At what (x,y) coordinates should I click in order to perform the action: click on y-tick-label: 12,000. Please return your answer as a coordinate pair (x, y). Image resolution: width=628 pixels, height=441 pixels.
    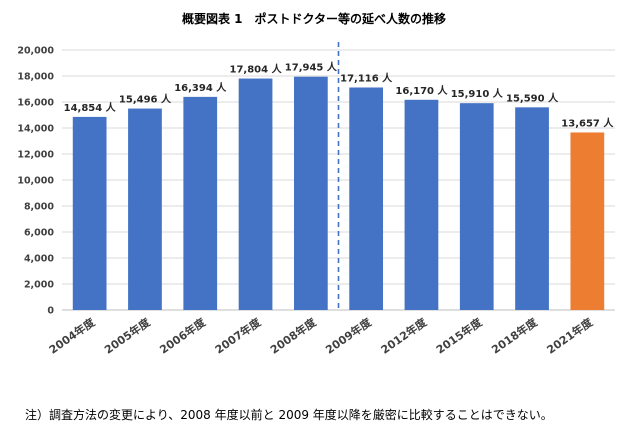
    Looking at the image, I should click on (35, 155).